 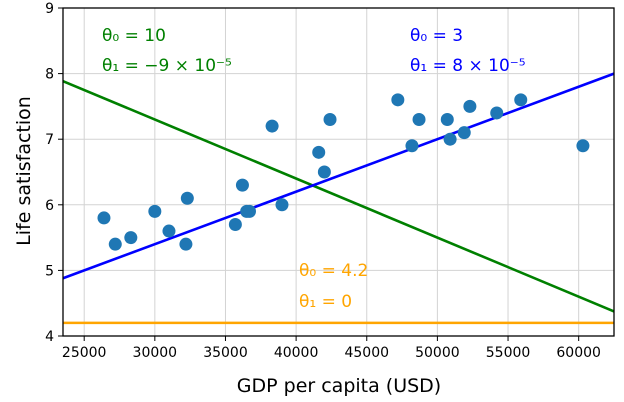 I want to click on annotation-theta0: θ₀ = 4.2, so click(x=333, y=271).